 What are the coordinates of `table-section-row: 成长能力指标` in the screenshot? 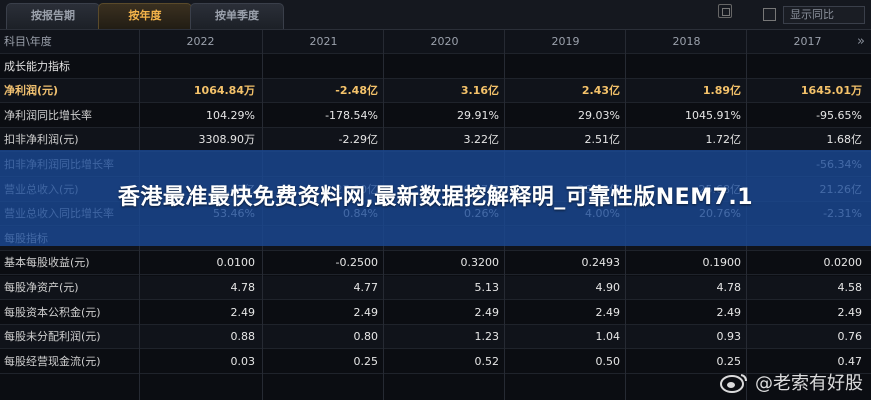 It's located at (435, 67).